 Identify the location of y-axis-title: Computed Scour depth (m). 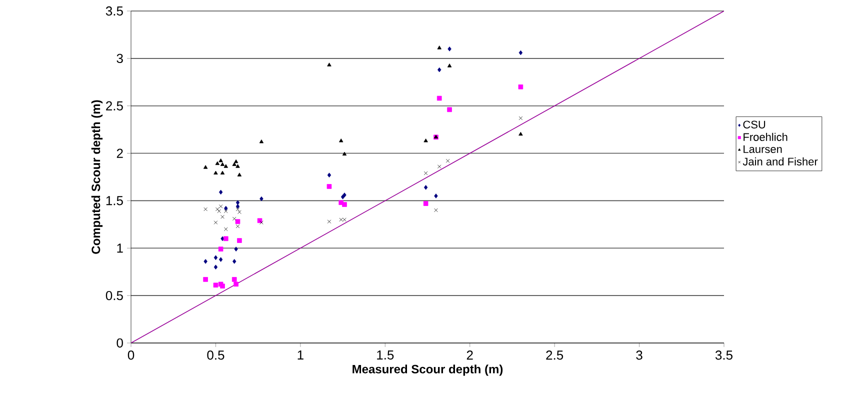
(97, 177).